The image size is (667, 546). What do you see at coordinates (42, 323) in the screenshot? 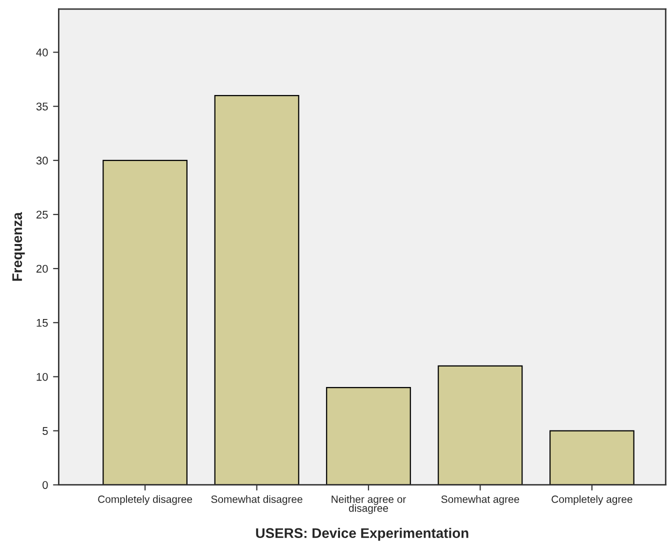
I see `y-tick-label: 15` at bounding box center [42, 323].